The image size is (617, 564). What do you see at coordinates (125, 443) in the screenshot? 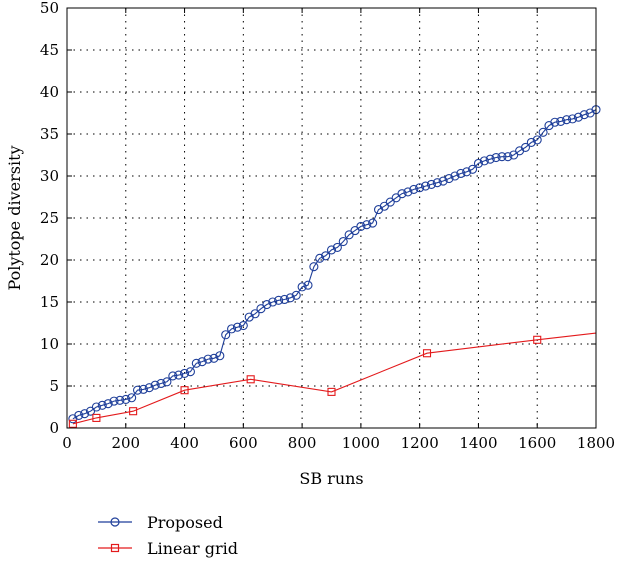
I see `x-tick-label: 200` at bounding box center [125, 443].